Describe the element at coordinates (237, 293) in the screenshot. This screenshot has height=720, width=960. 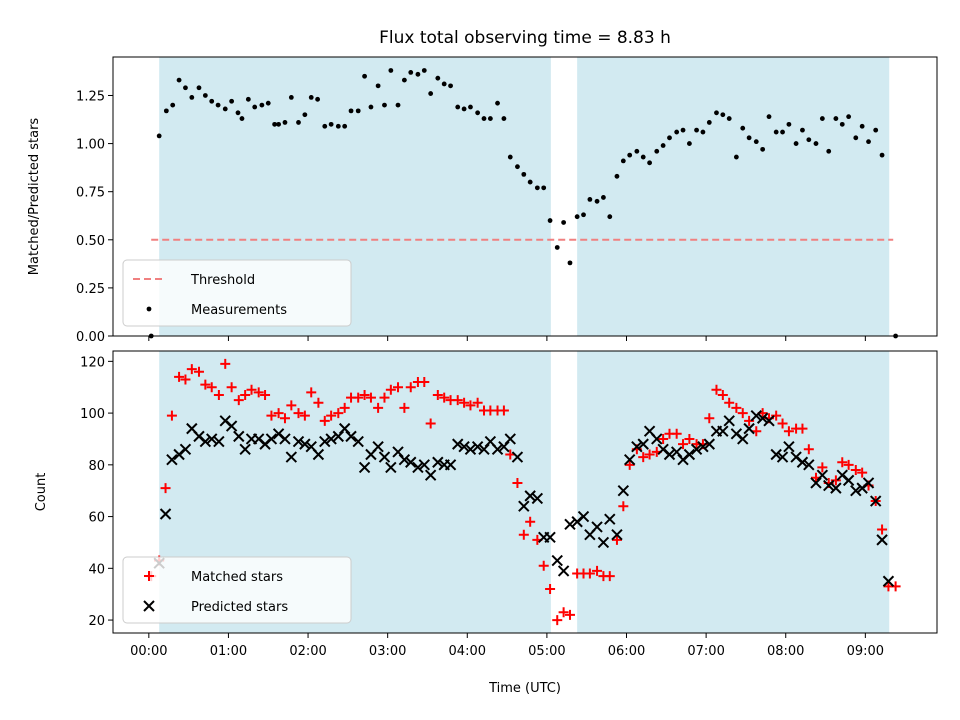
I see `legend-box` at that location.